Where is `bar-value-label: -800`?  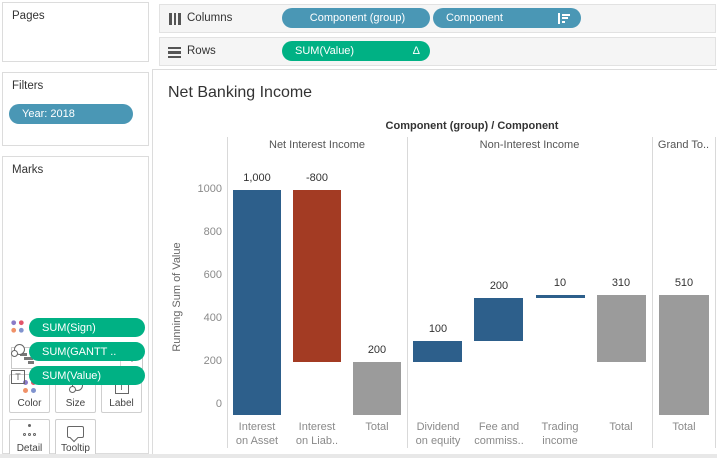 bar-value-label: -800 is located at coordinates (317, 178).